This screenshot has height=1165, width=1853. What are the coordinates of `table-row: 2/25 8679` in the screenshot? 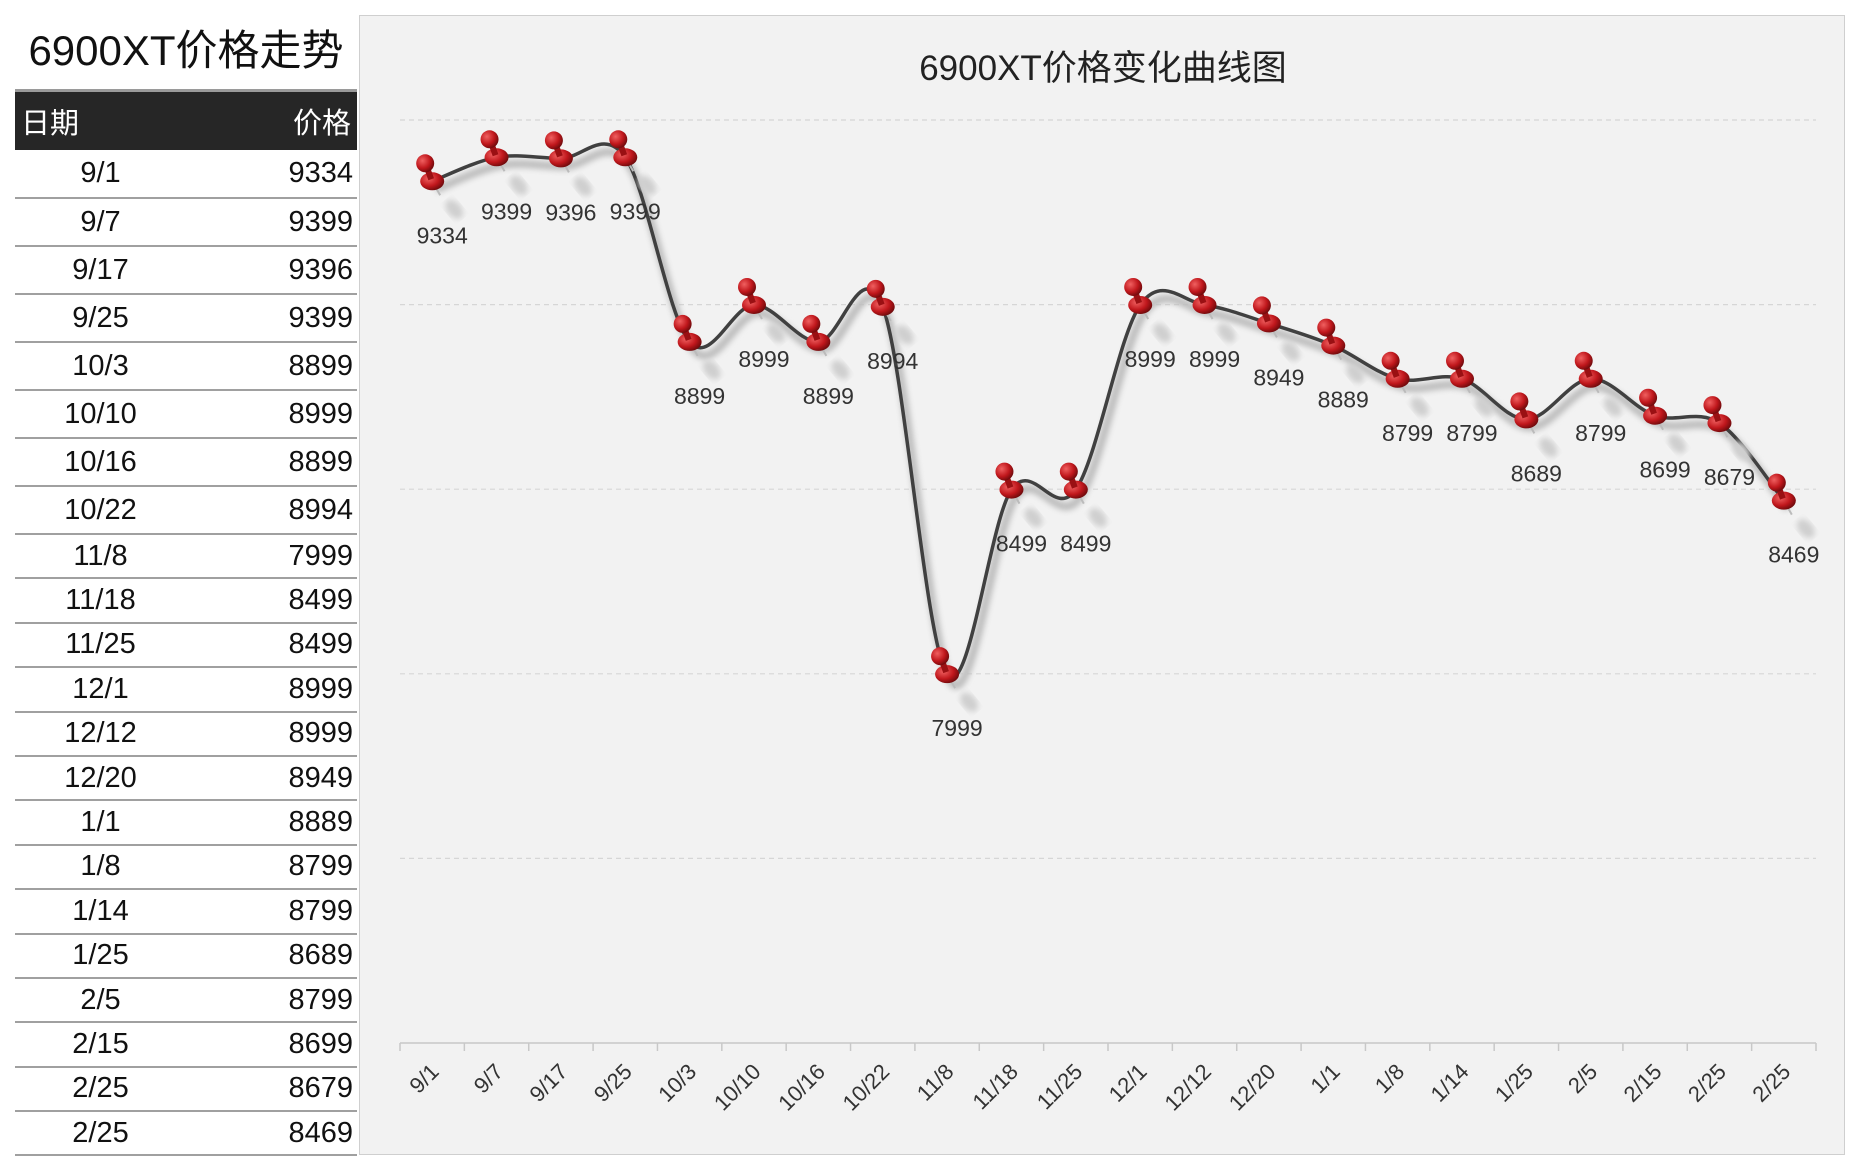 It's located at (186, 1089).